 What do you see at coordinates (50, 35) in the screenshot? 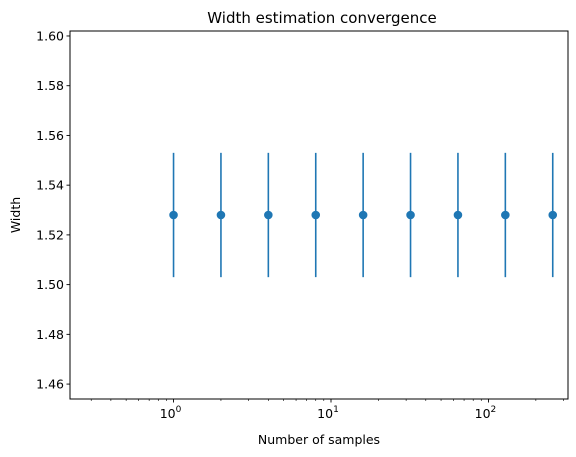
I see `y-tick-label: 1.60` at bounding box center [50, 35].